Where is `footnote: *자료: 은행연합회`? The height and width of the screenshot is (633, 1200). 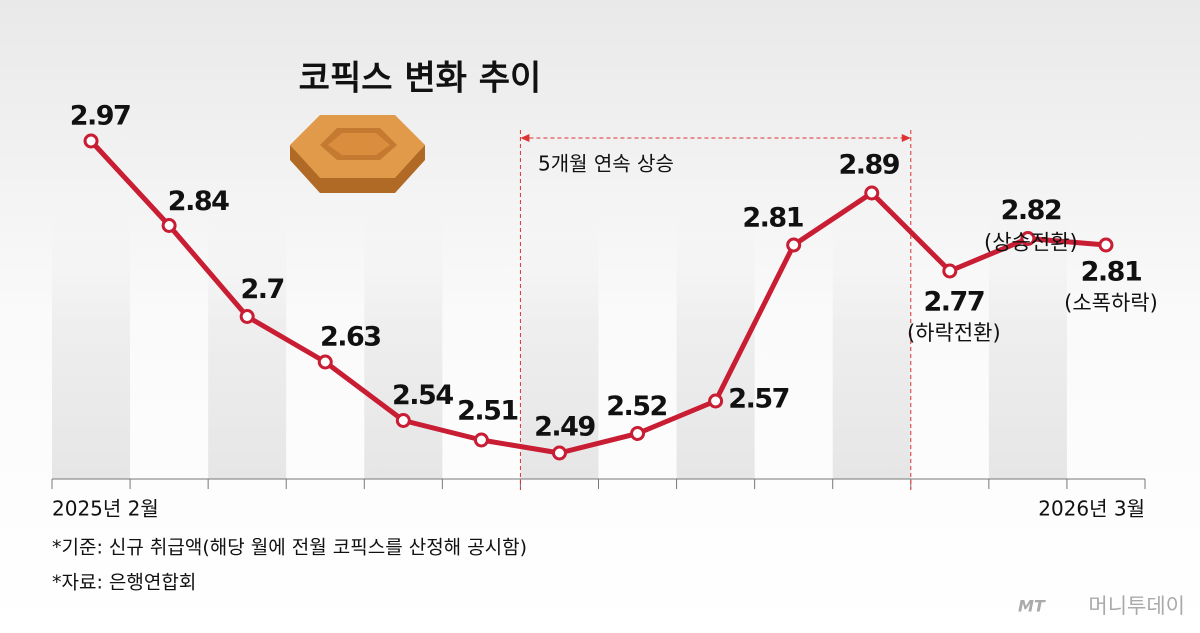 footnote: *자료: 은행연합회 is located at coordinates (124, 583).